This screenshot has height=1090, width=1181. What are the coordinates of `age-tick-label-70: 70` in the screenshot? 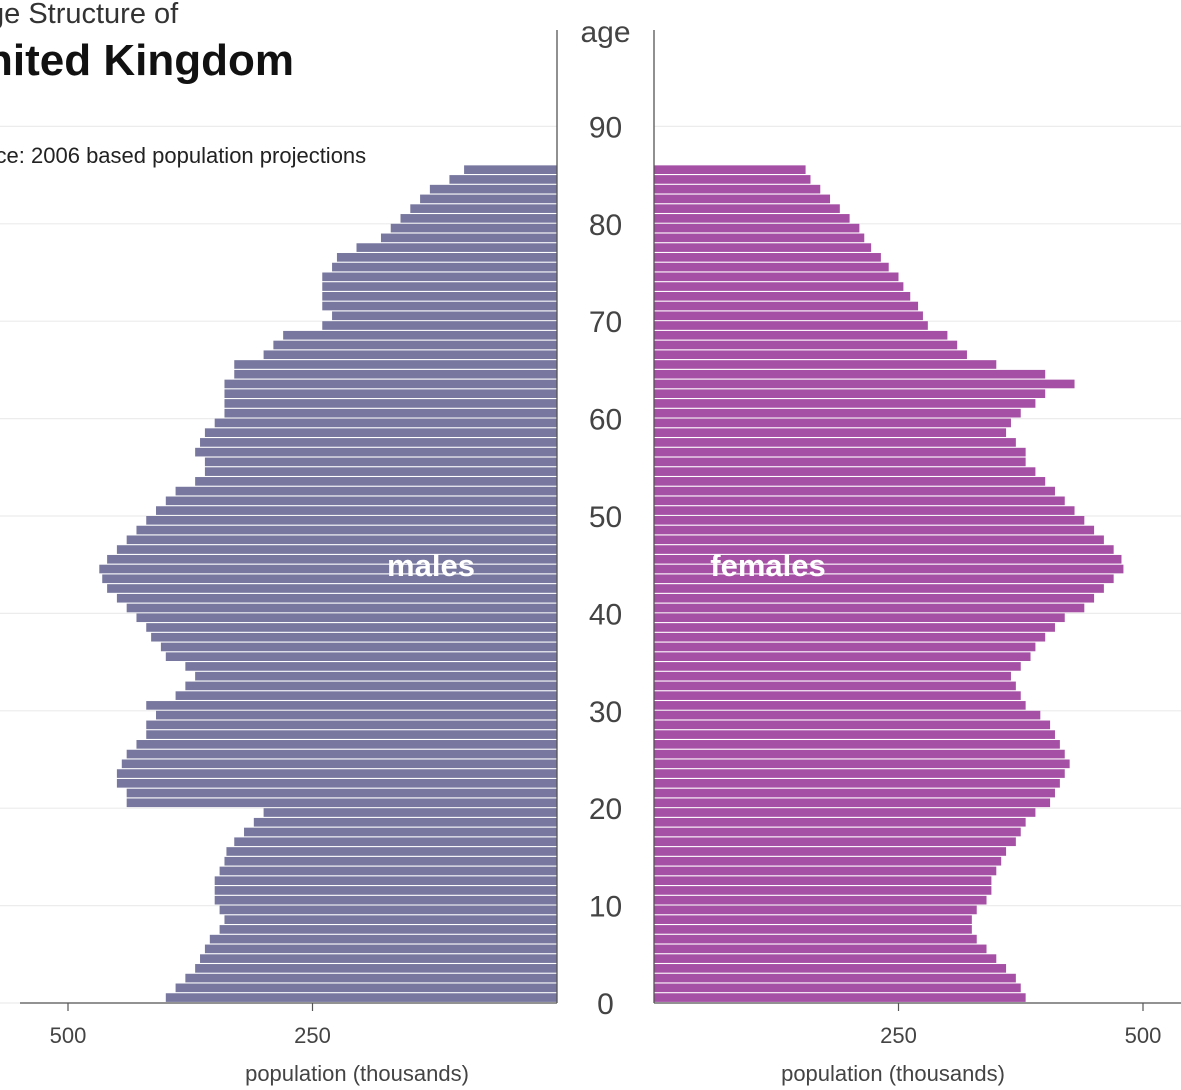 It's located at (605, 322).